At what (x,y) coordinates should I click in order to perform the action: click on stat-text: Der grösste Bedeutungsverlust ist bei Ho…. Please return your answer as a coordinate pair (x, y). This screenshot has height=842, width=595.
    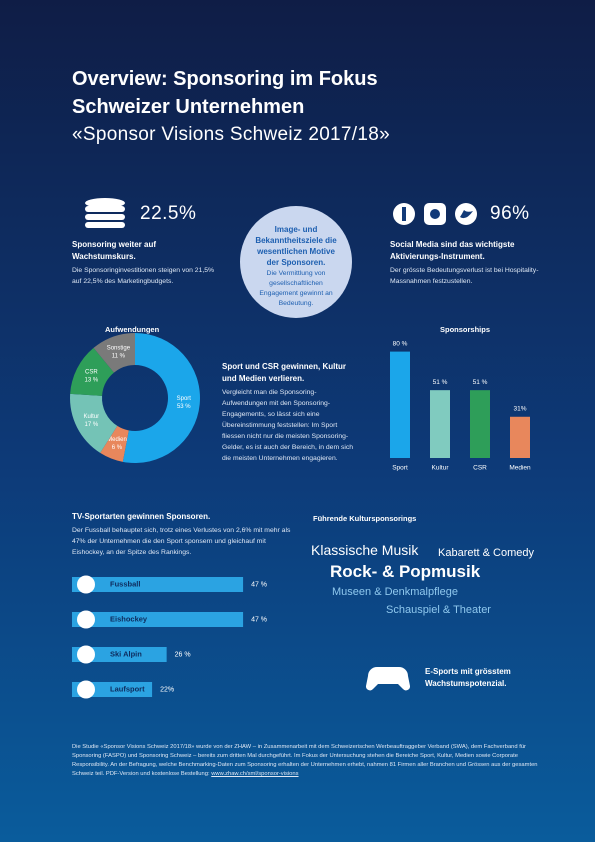
    Looking at the image, I should click on (464, 276).